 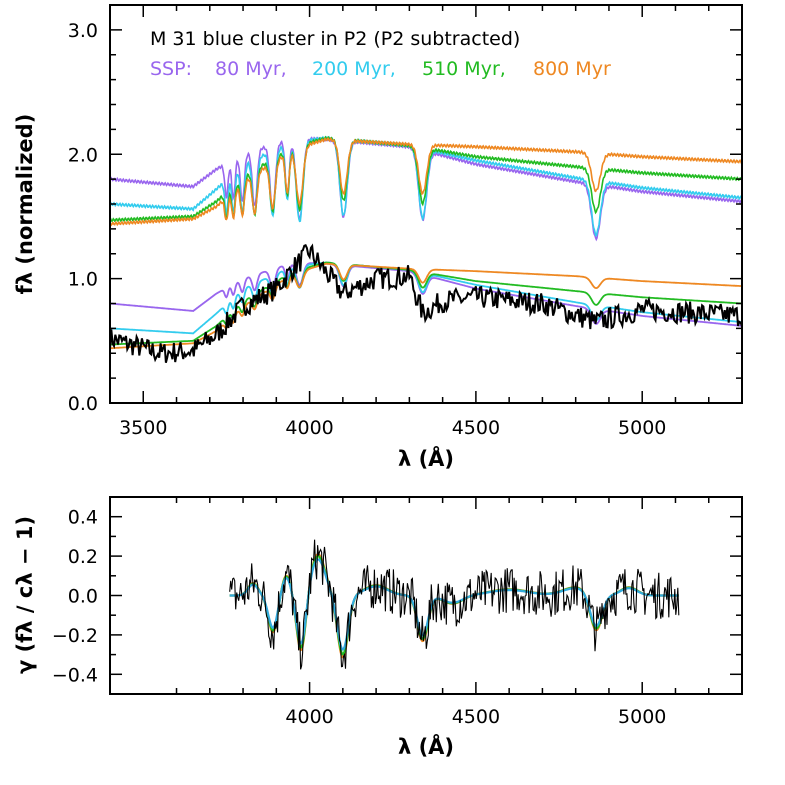 I want to click on series-observed-spectrum, so click(x=426, y=303).